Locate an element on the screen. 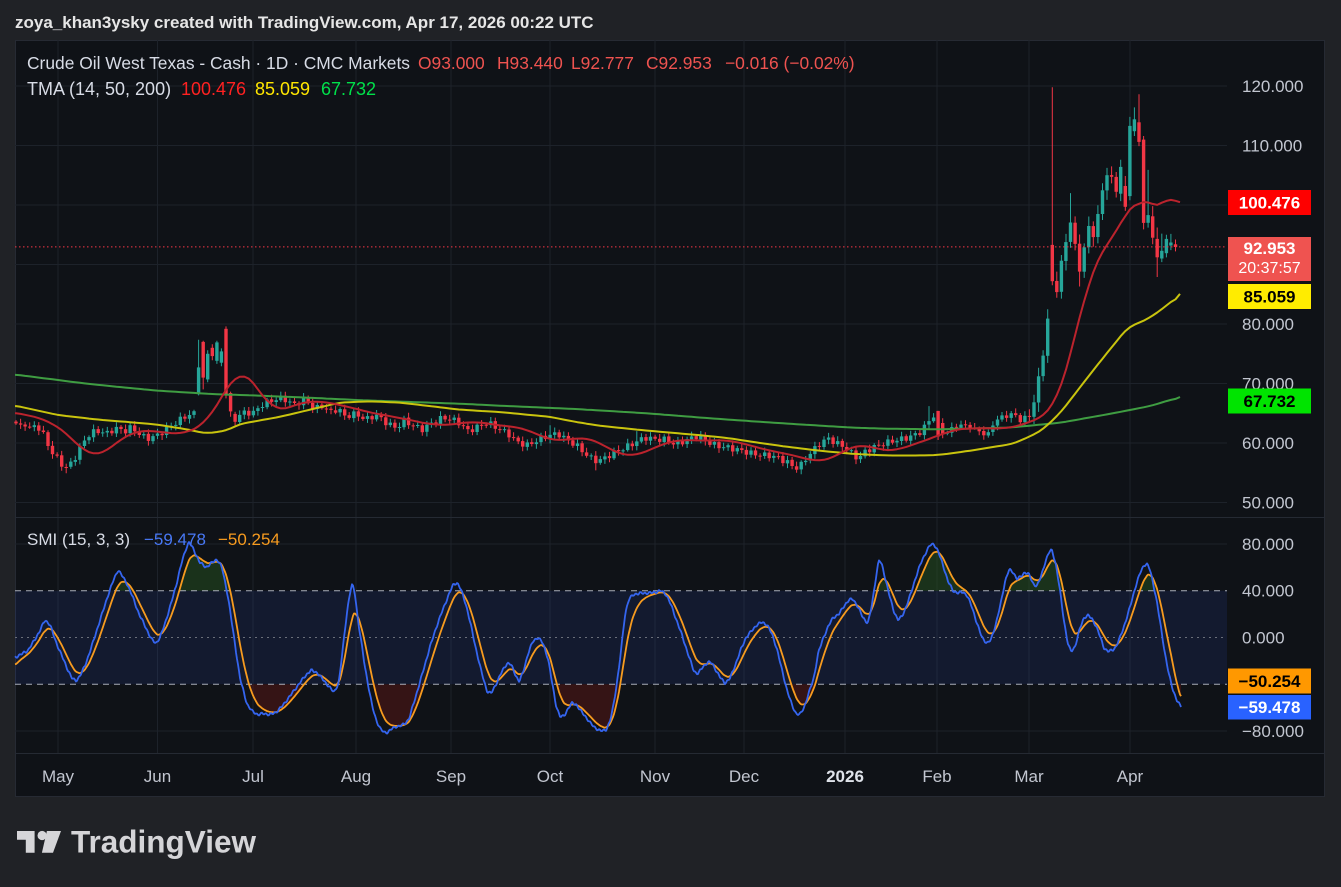 The height and width of the screenshot is (887, 1341). svg-text: 0.000 is located at coordinates (1263, 638).